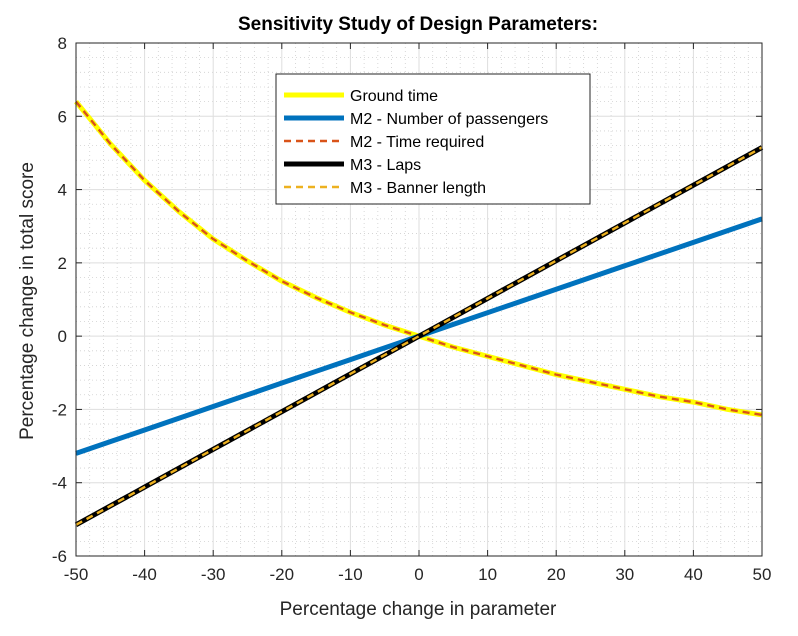  Describe the element at coordinates (762, 574) in the screenshot. I see `x-tick-label: 50` at that location.